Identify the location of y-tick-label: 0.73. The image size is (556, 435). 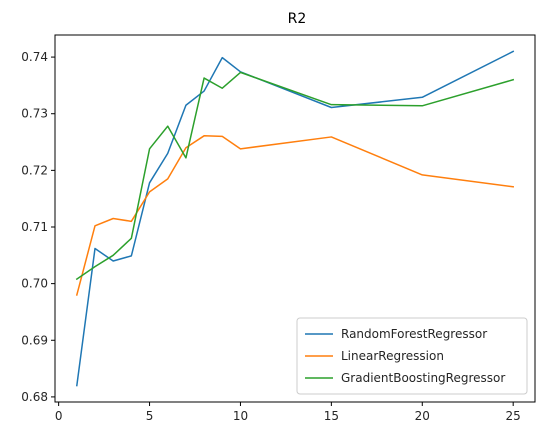
(34, 114).